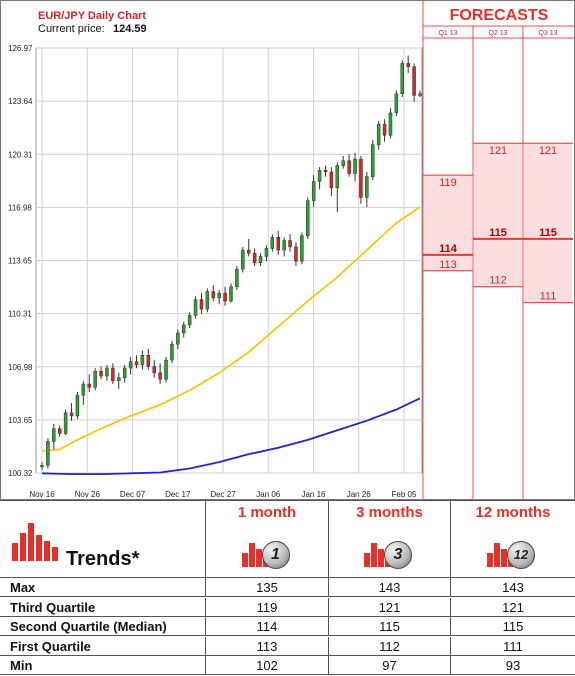 The height and width of the screenshot is (676, 575). What do you see at coordinates (20, 101) in the screenshot?
I see `y-tick-label: 123.64` at bounding box center [20, 101].